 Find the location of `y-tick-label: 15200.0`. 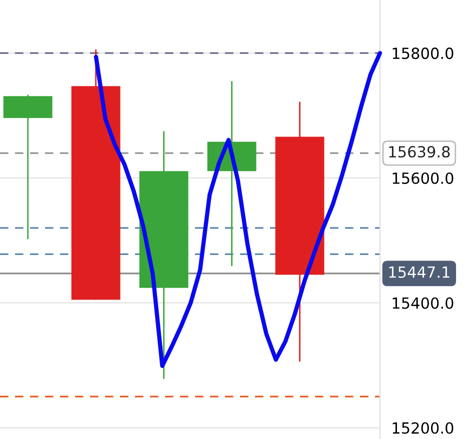

y-tick-label: 15200.0 is located at coordinates (423, 428).